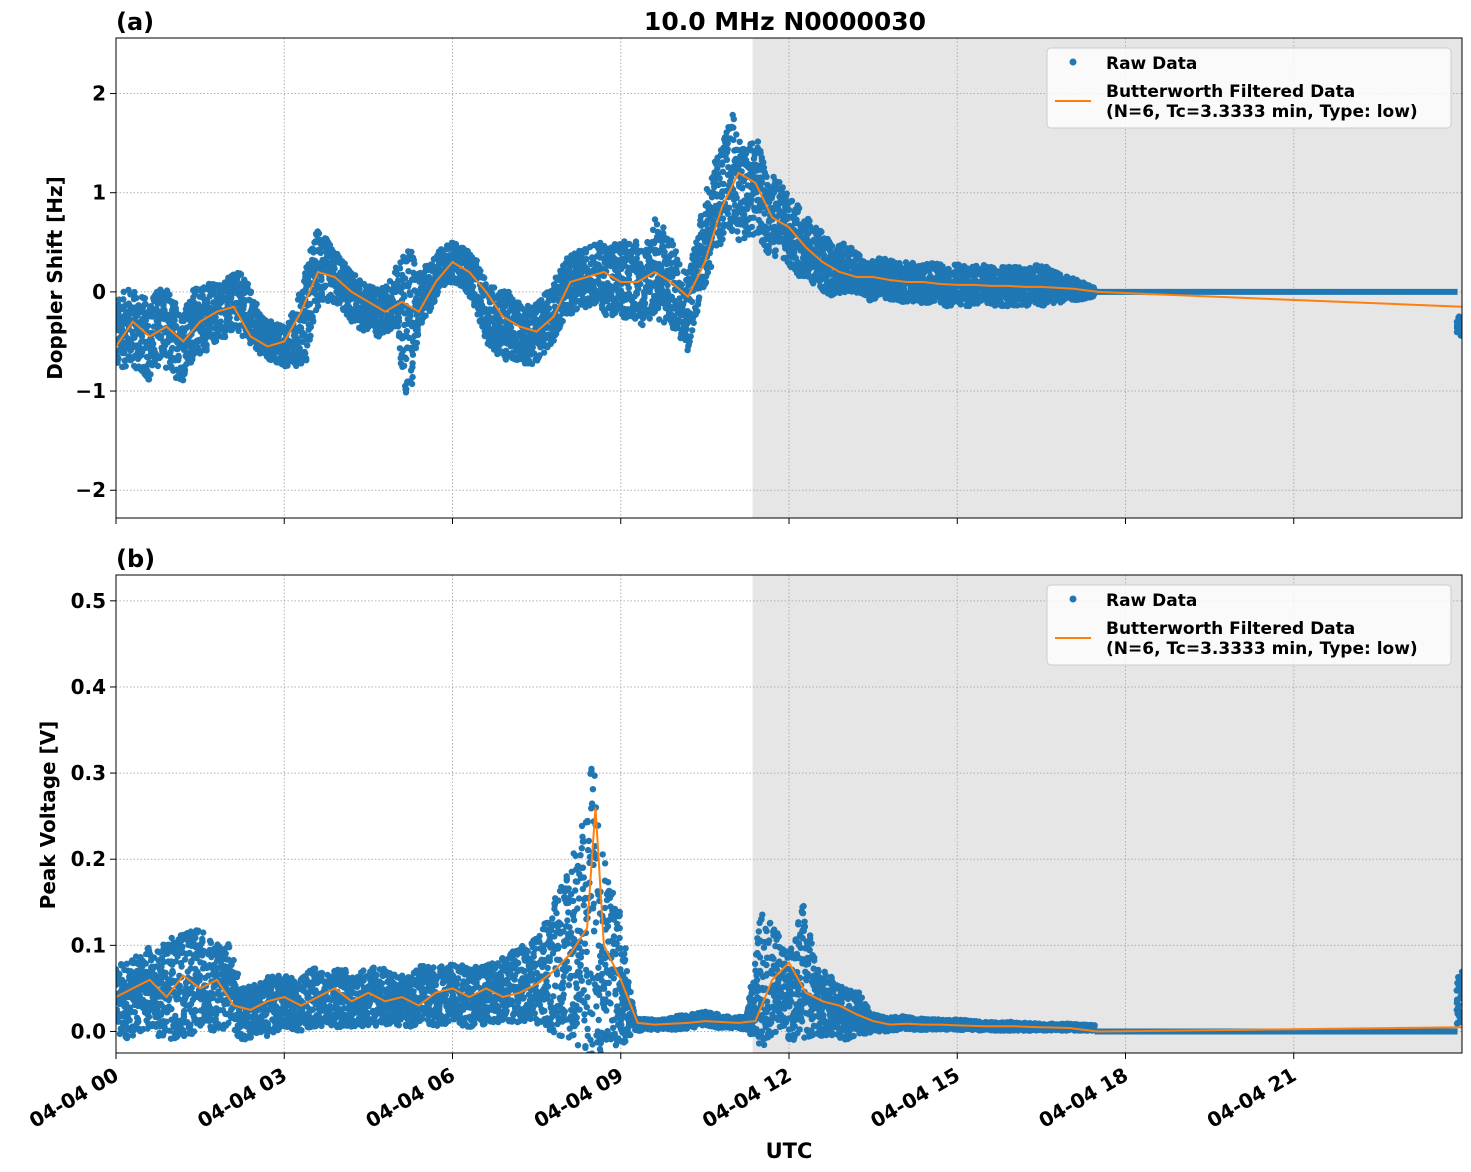  I want to click on panel-a-label: (a), so click(135, 22).